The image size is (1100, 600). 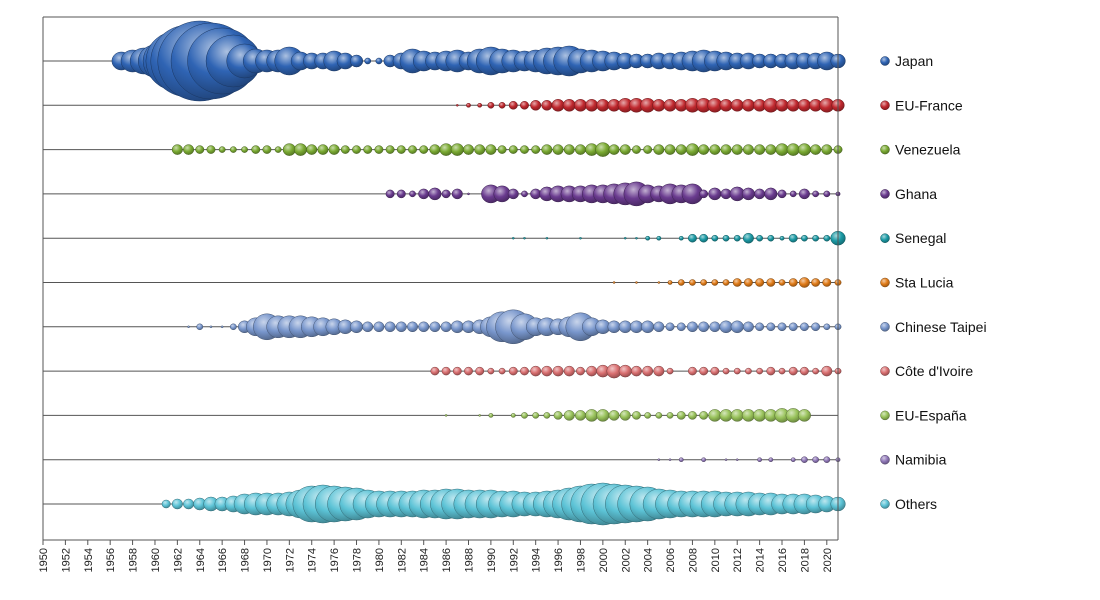 What do you see at coordinates (380, 560) in the screenshot?
I see `x-tick-label: 1980` at bounding box center [380, 560].